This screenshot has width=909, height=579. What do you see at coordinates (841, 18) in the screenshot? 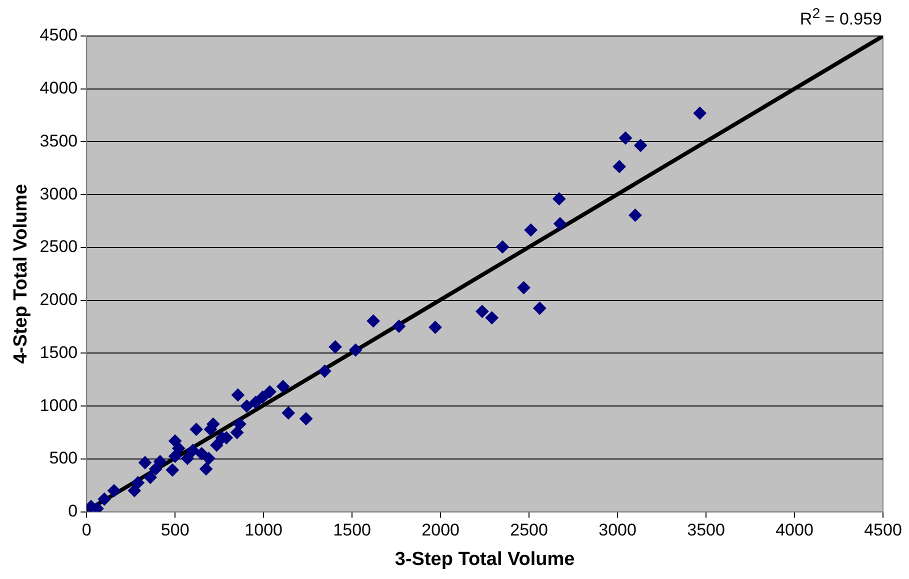
I see `text: R$^{2}$ = 0.959` at bounding box center [841, 18].